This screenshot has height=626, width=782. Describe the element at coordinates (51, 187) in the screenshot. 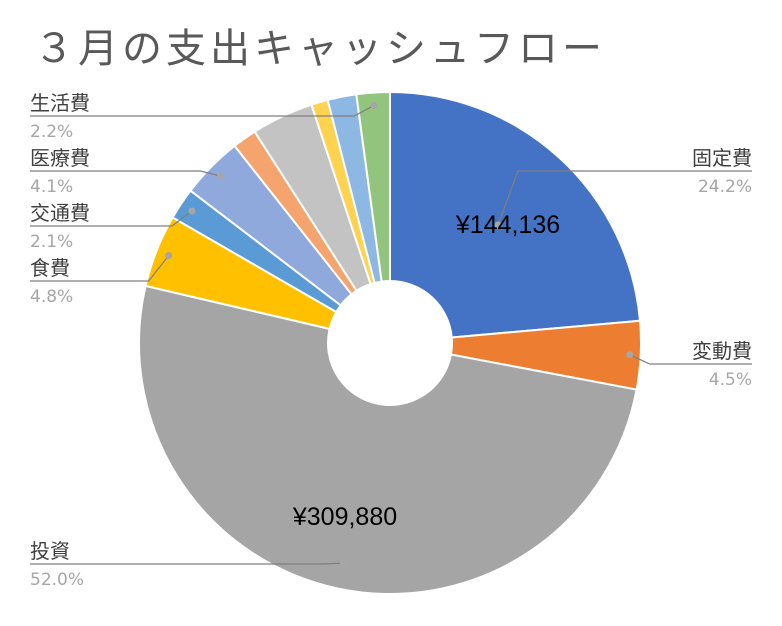

I see `percent-label-医療費: 4.1%` at that location.